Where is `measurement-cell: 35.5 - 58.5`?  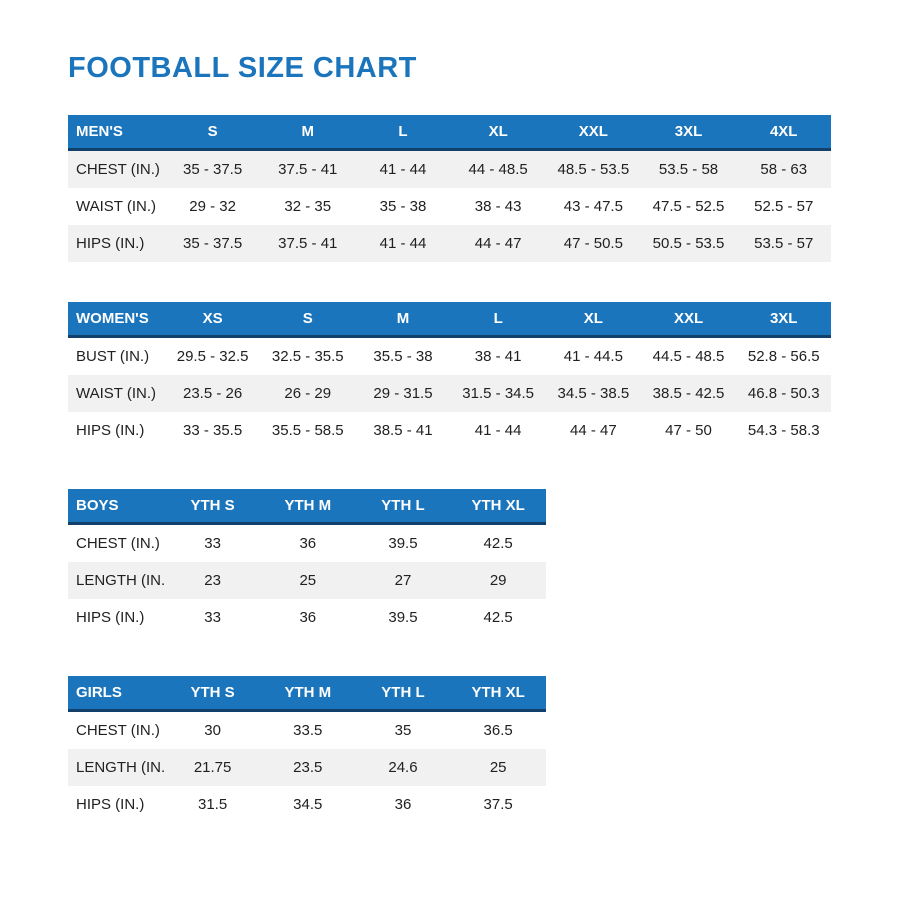
measurement-cell: 35.5 - 58.5 is located at coordinates (307, 430).